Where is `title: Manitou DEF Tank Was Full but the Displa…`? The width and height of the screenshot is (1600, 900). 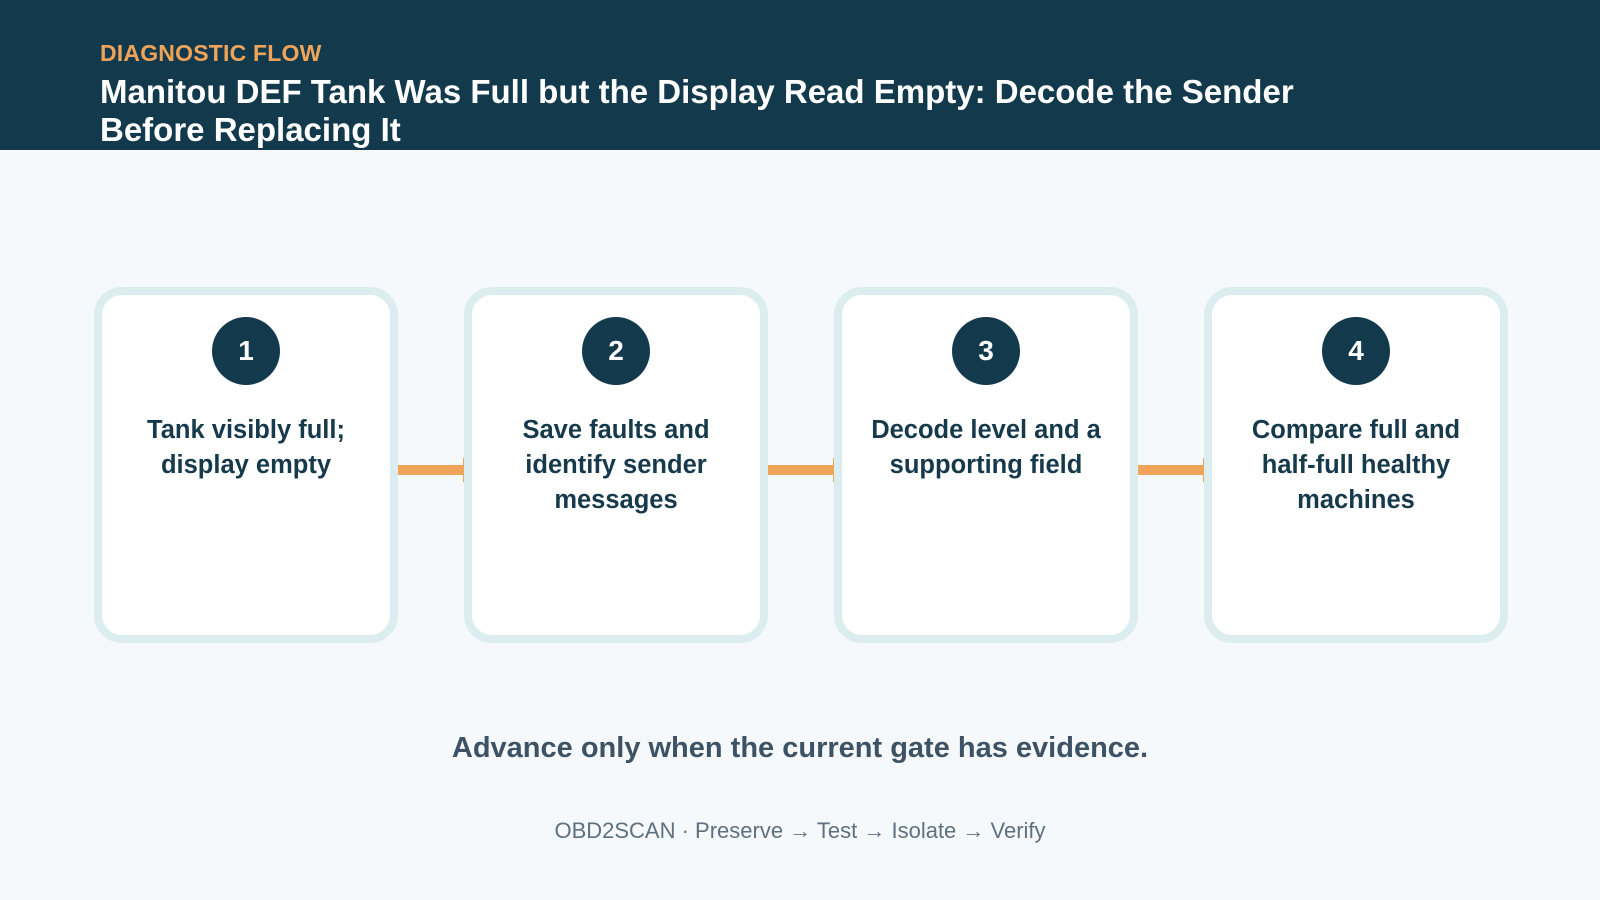
title: Manitou DEF Tank Was Full but the Displa… is located at coordinates (697, 110).